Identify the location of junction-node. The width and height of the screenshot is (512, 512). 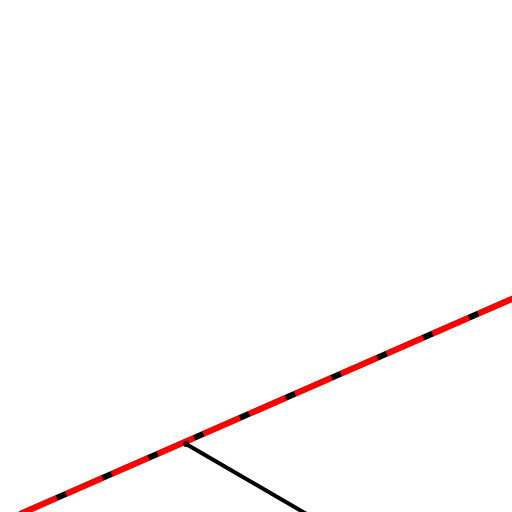
(186, 444).